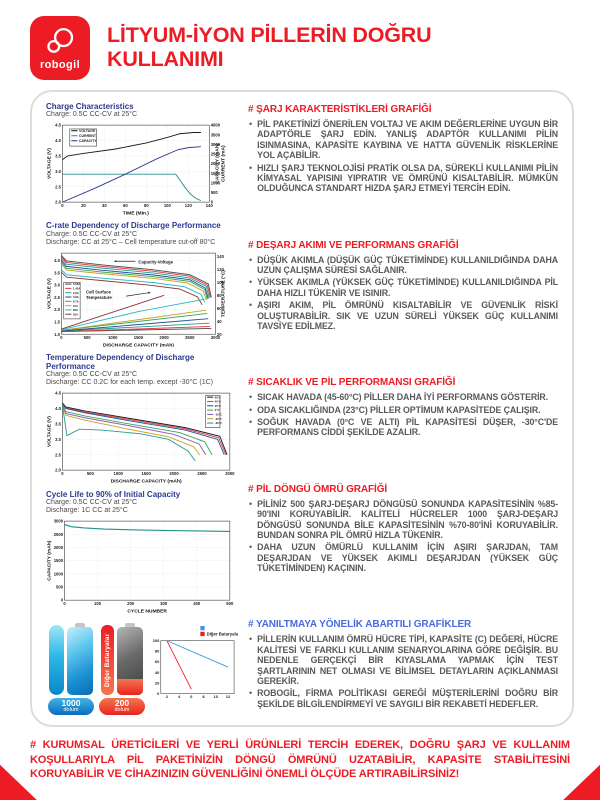 This screenshot has width=600, height=800. What do you see at coordinates (216, 696) in the screenshot?
I see `svg-text: 10` at bounding box center [216, 696].